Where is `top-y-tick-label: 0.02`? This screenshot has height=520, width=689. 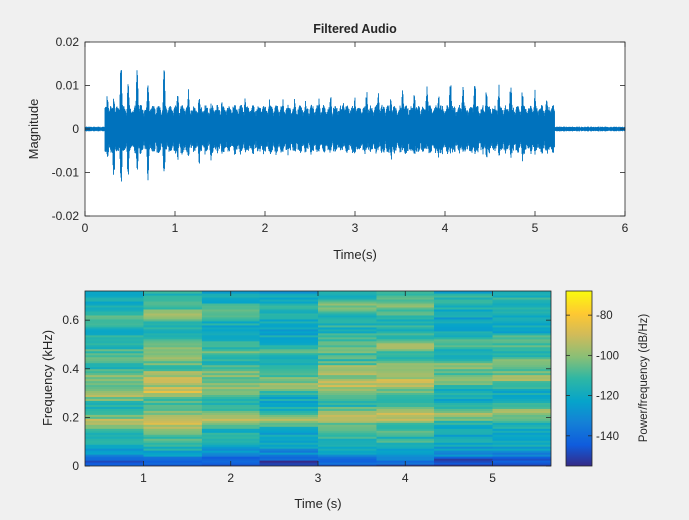
top-y-tick-label: 0.02 is located at coordinates (68, 42).